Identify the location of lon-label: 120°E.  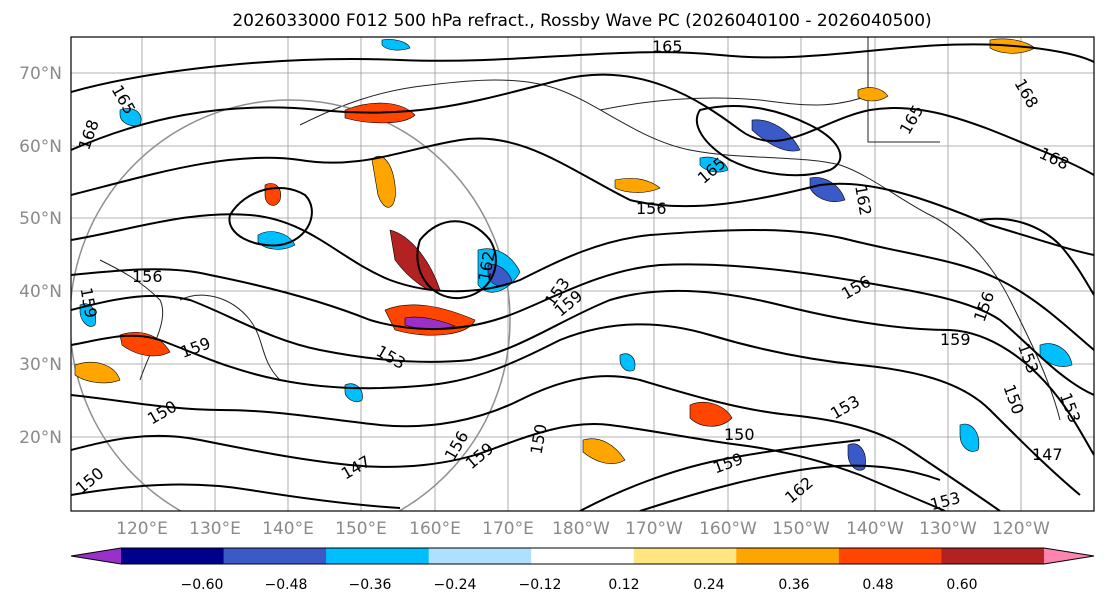
(142, 529).